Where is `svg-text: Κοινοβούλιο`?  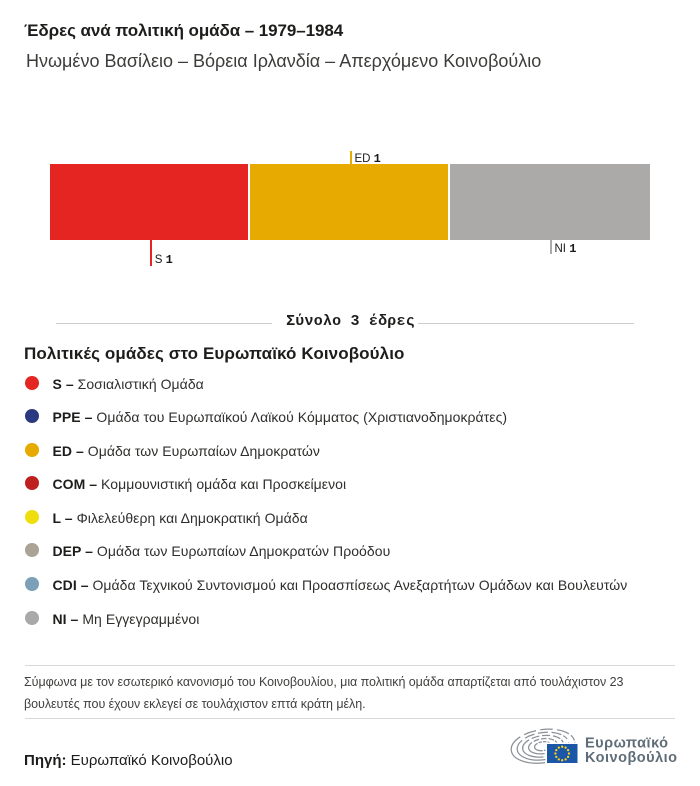 svg-text: Κοινοβούλιο is located at coordinates (631, 758).